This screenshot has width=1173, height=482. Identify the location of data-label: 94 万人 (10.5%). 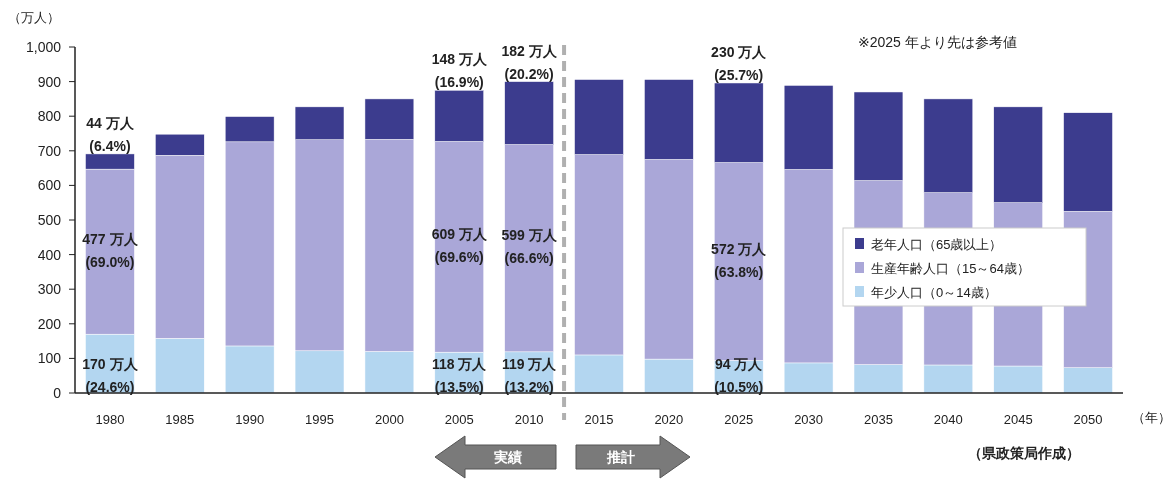
(739, 375).